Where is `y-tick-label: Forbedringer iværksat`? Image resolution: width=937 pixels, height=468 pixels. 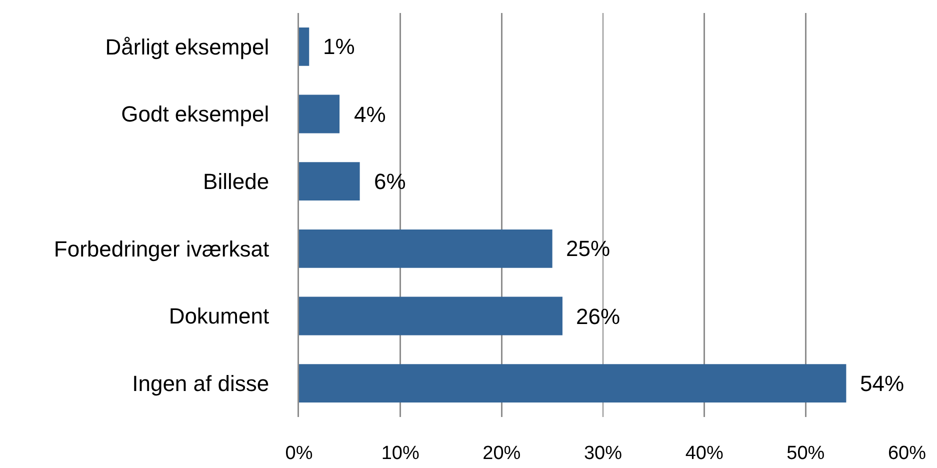 y-tick-label: Forbedringer iværksat is located at coordinates (162, 249).